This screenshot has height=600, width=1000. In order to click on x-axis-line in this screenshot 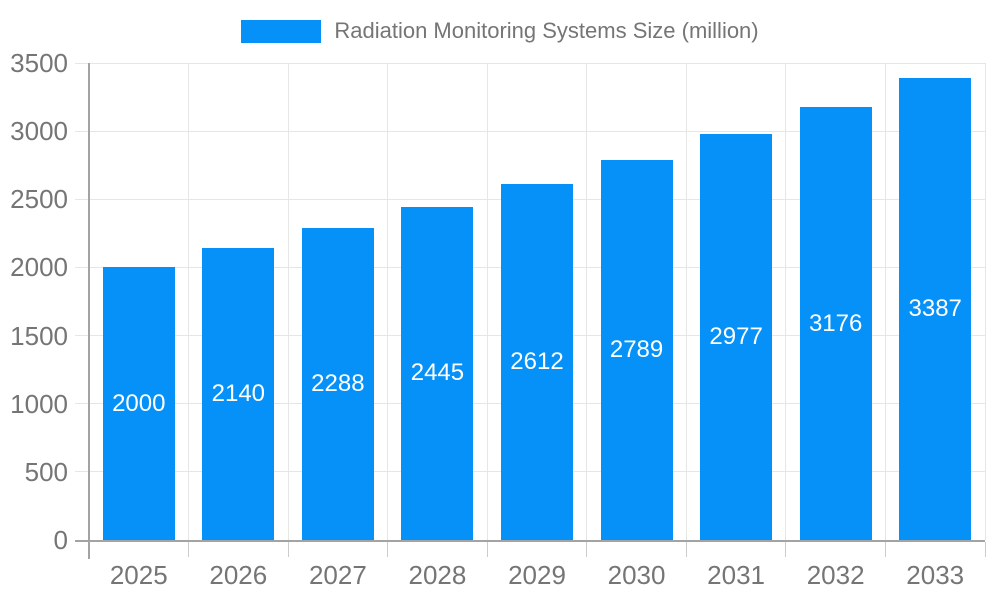, I will do `click(530, 541)`.